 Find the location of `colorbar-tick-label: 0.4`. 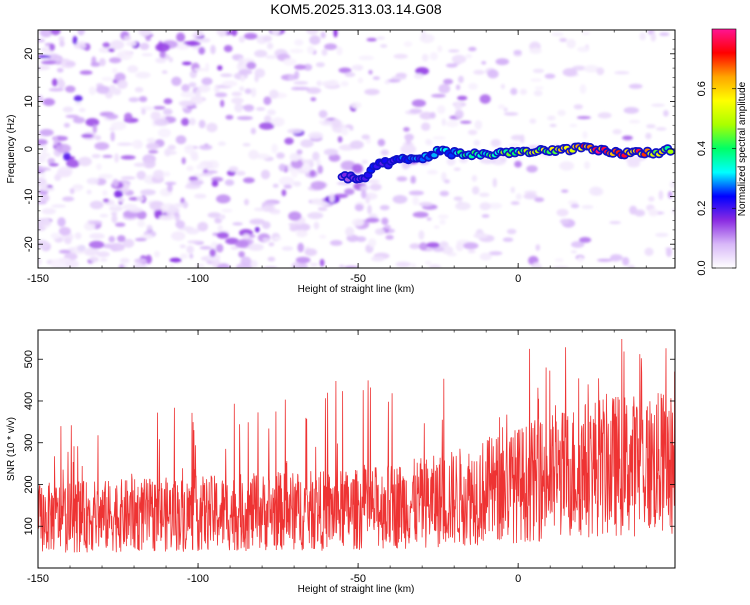

colorbar-tick-label: 0.4 is located at coordinates (702, 148).